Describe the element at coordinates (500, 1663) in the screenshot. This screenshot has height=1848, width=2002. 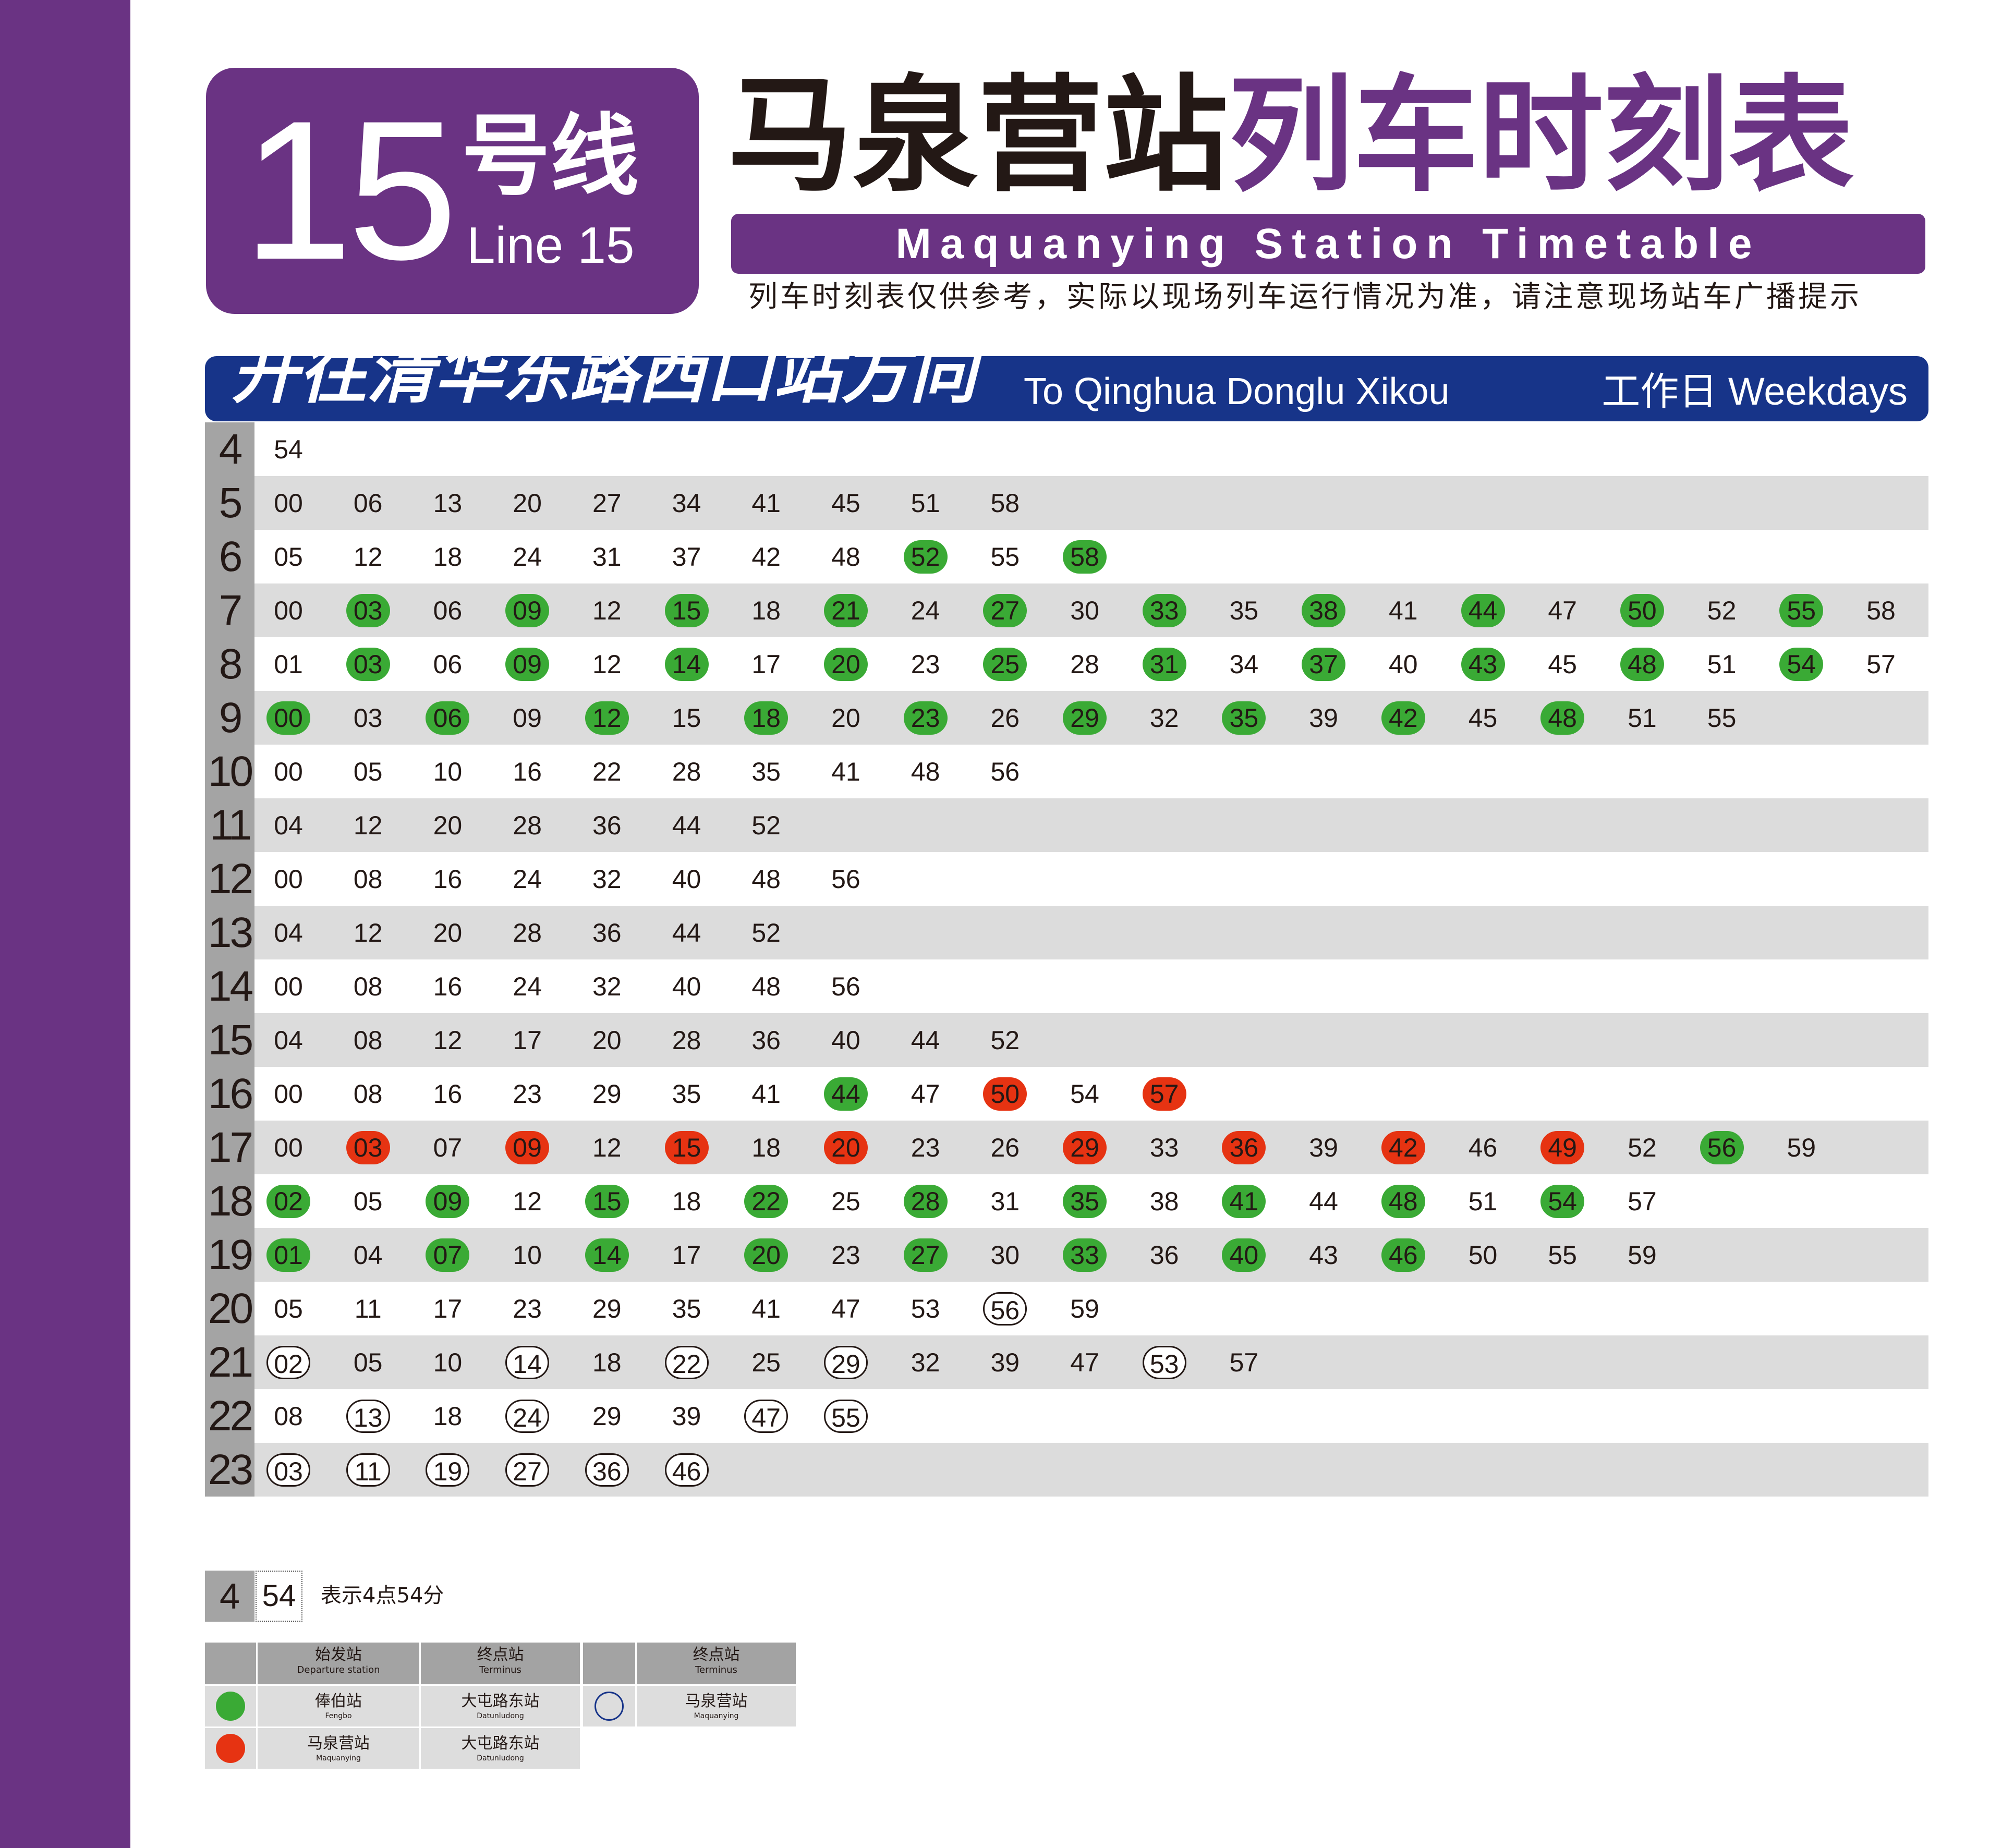
I see `legend-header-terminus: 终点站 Terminus` at that location.